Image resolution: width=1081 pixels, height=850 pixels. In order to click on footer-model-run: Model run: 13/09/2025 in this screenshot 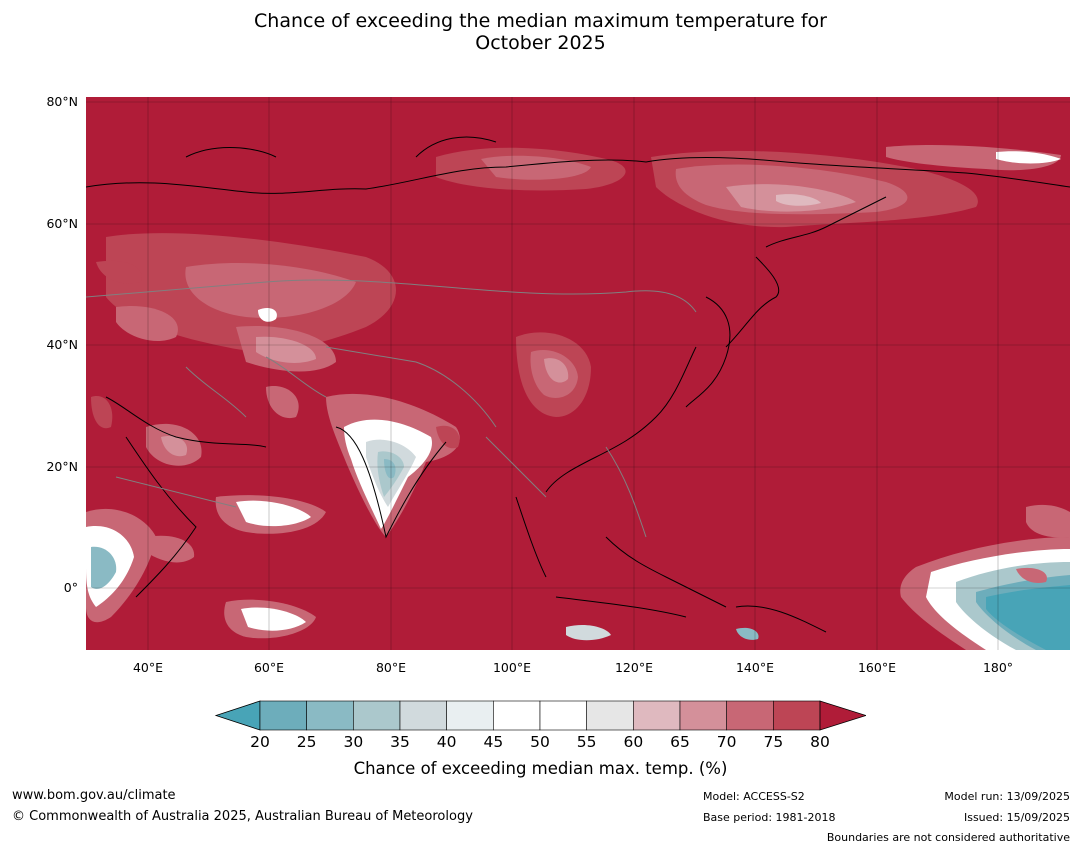, I will do `click(1007, 796)`.